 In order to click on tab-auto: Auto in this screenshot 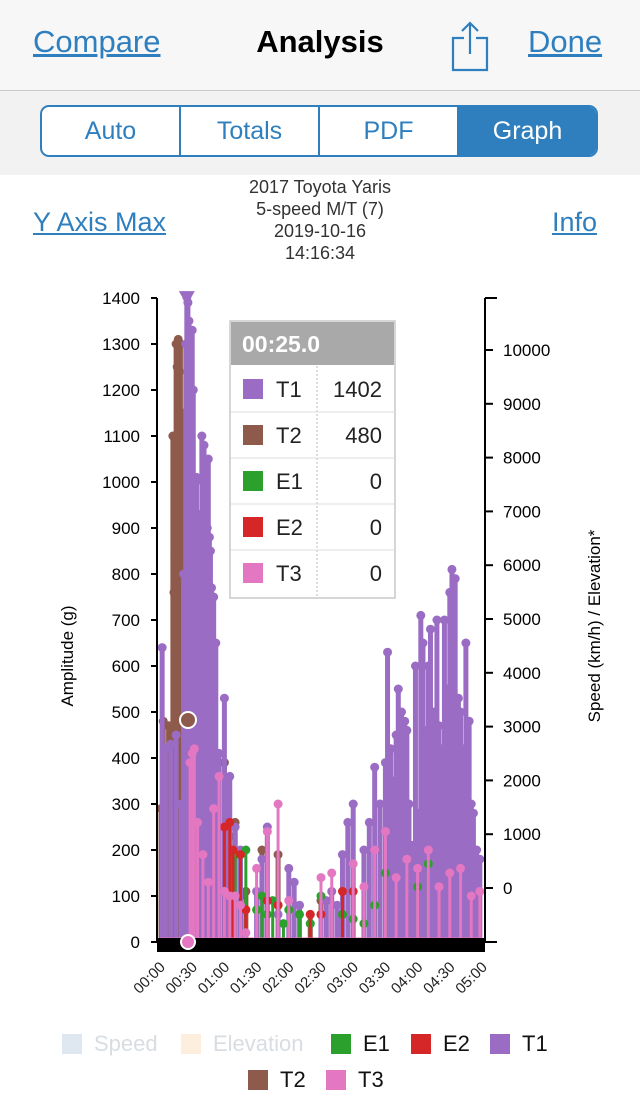, I will do `click(111, 131)`.